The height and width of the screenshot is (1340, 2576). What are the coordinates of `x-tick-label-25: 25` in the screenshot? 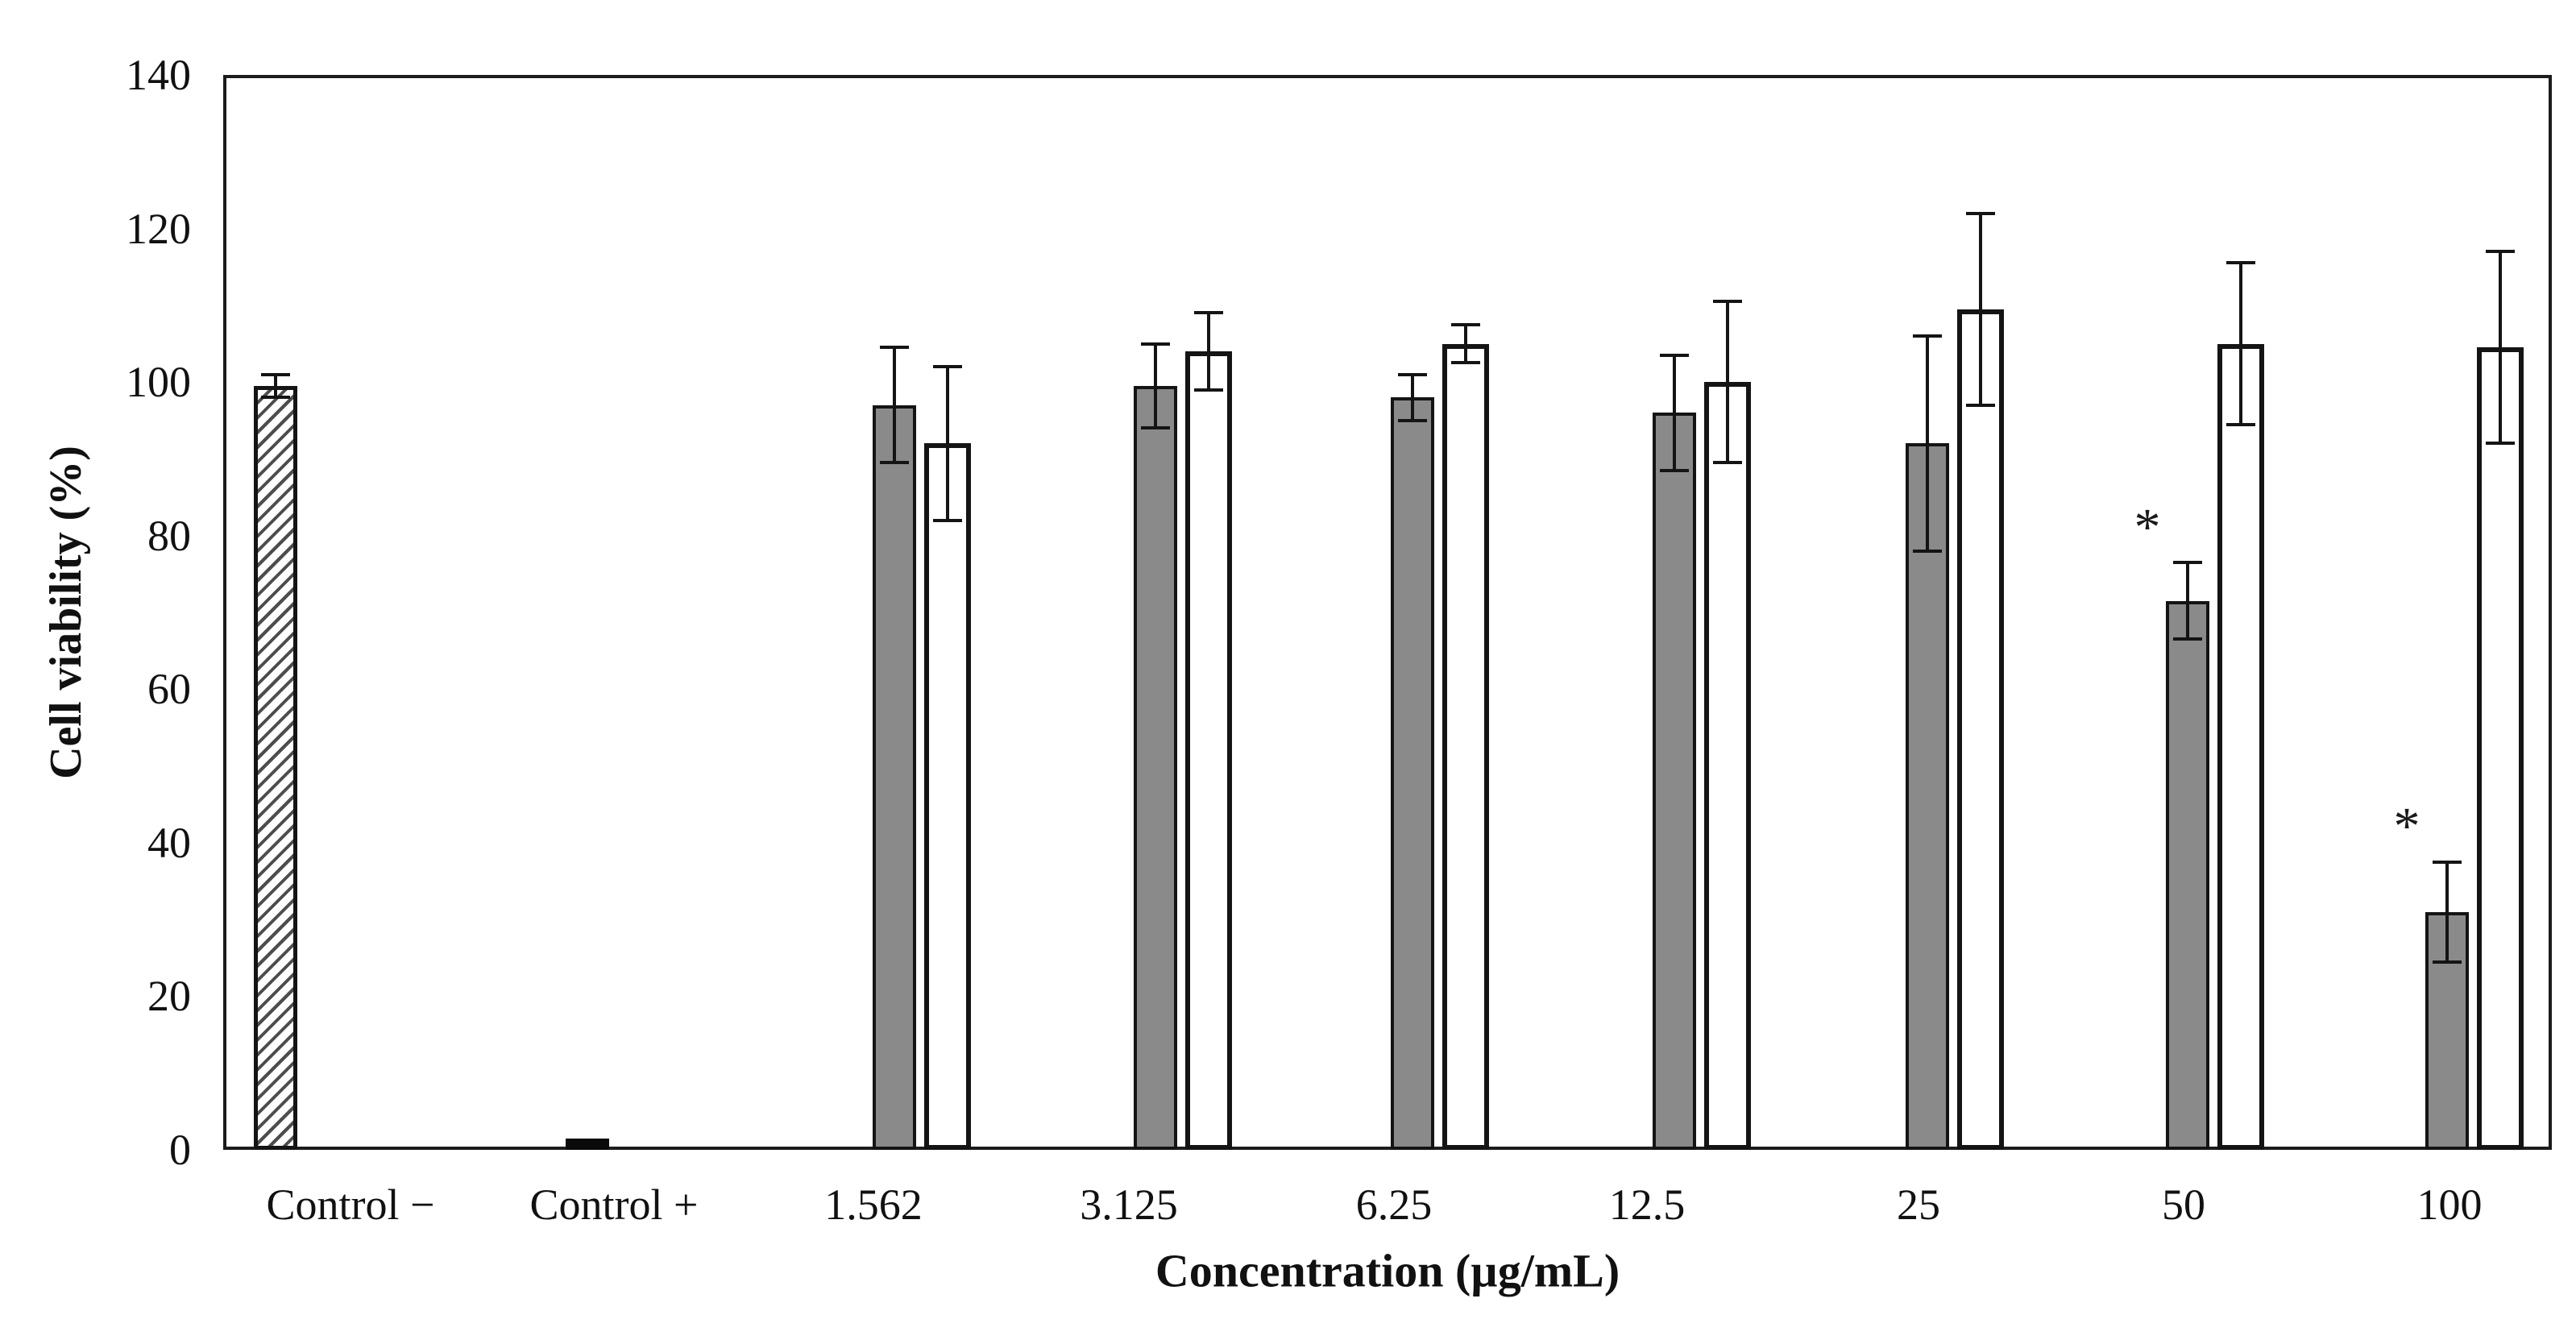 It's located at (1918, 1204).